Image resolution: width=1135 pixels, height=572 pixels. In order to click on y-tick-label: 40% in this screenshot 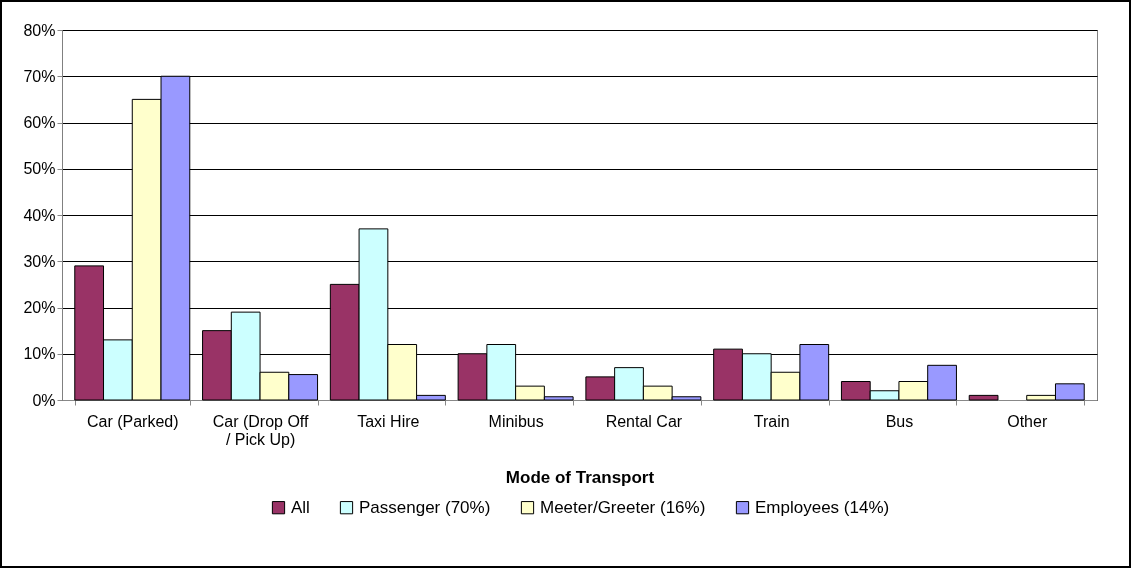, I will do `click(39, 215)`.